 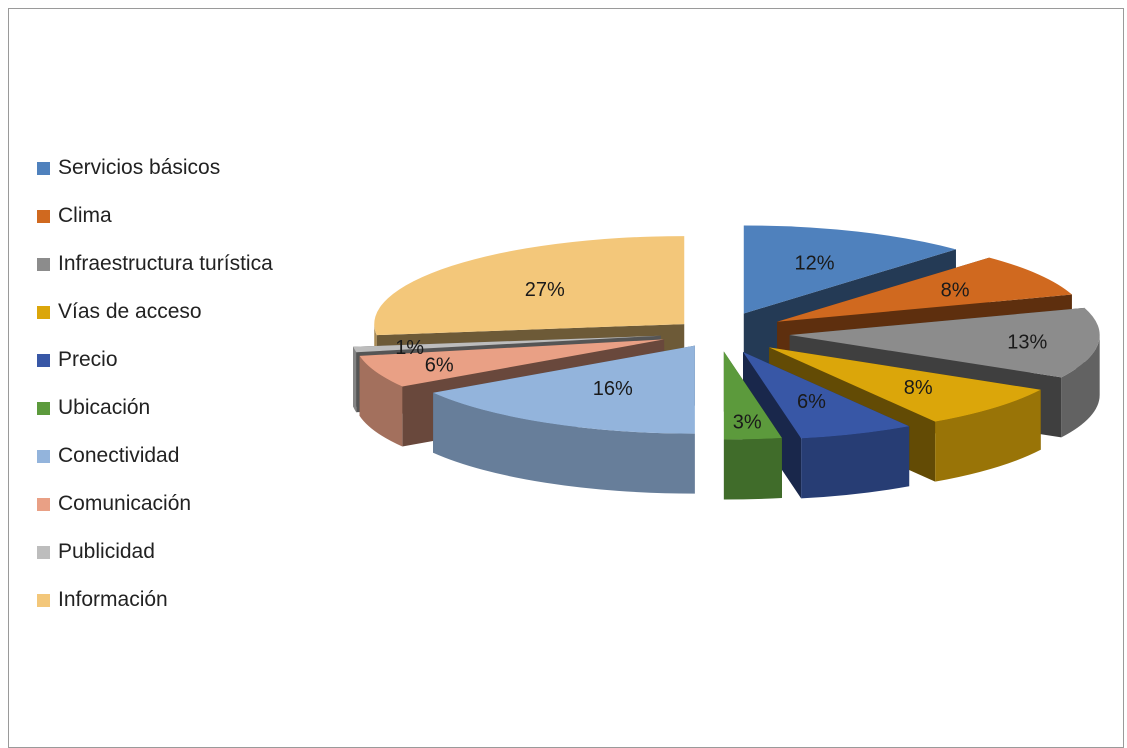 I want to click on legend-item: Publicidad, so click(x=155, y=552).